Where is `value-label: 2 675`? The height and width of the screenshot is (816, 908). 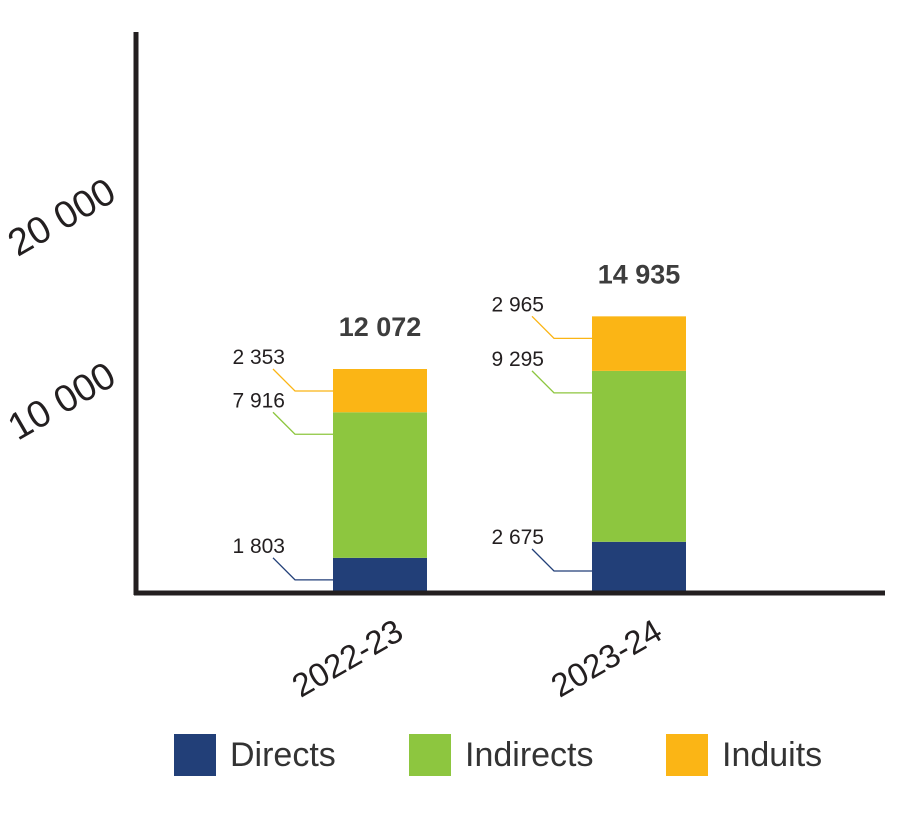
value-label: 2 675 is located at coordinates (517, 537).